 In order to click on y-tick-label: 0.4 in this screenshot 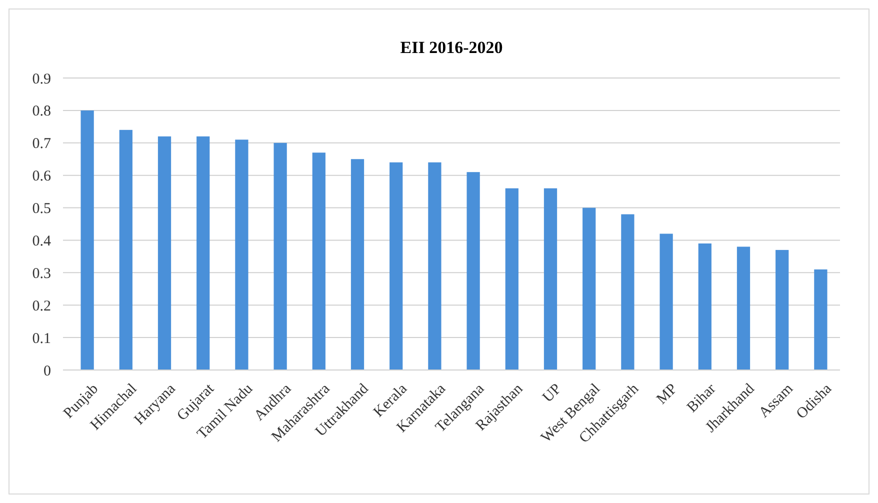, I will do `click(42, 241)`.